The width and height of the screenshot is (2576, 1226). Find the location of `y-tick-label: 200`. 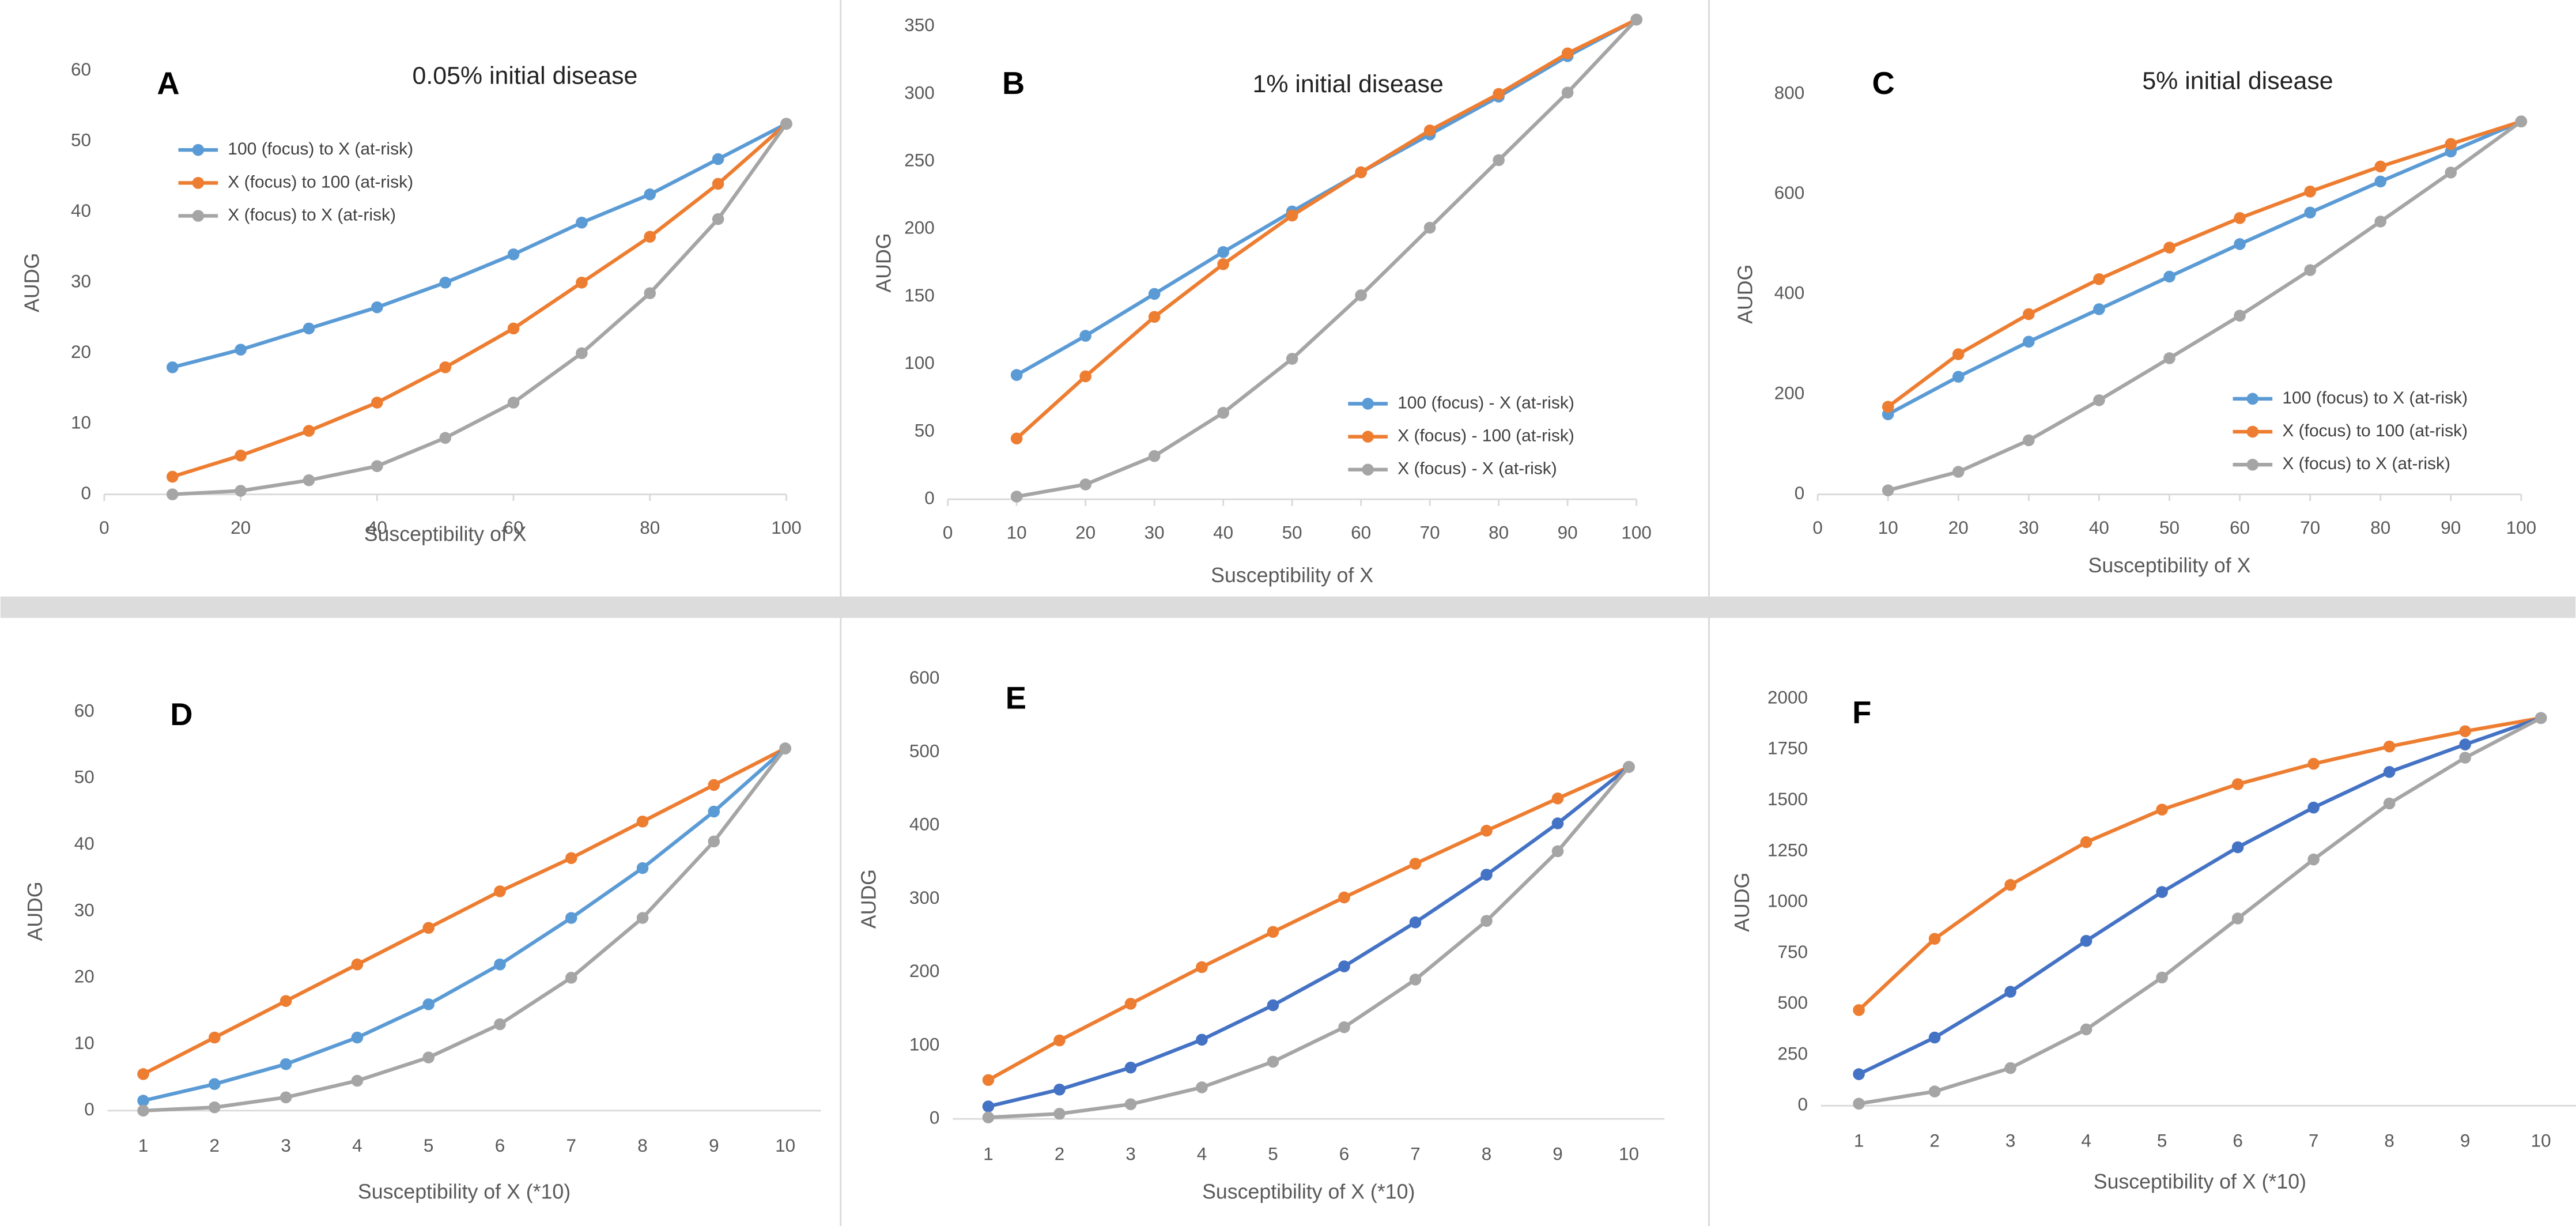

y-tick-label: 200 is located at coordinates (919, 228).